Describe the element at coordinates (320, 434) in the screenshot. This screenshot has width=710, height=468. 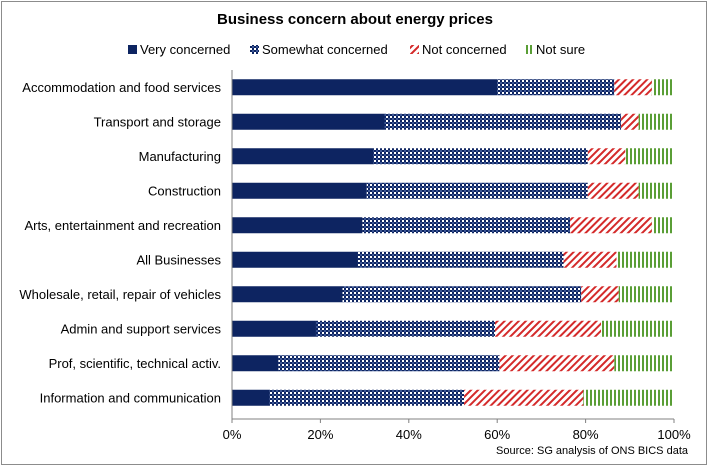
I see `x-tick-label: 20%` at that location.